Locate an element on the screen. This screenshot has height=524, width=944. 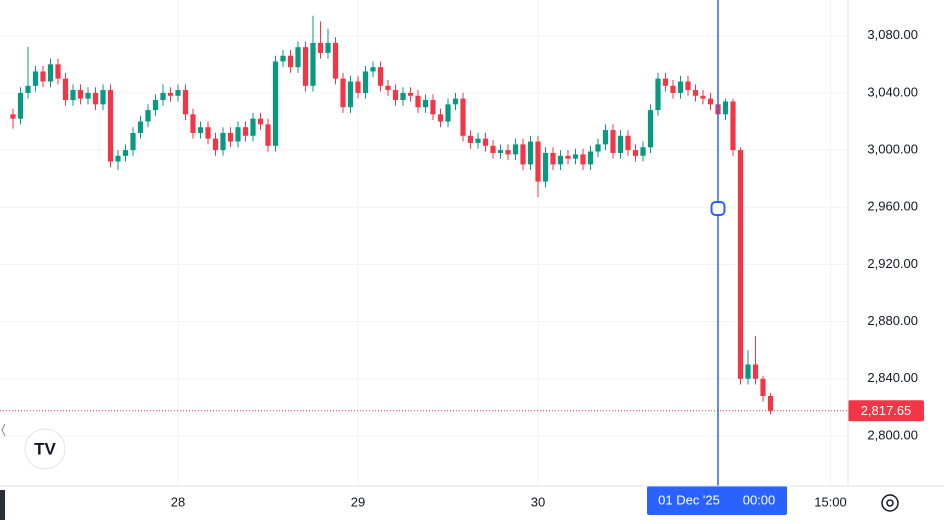
crosshair-handle is located at coordinates (718, 208).